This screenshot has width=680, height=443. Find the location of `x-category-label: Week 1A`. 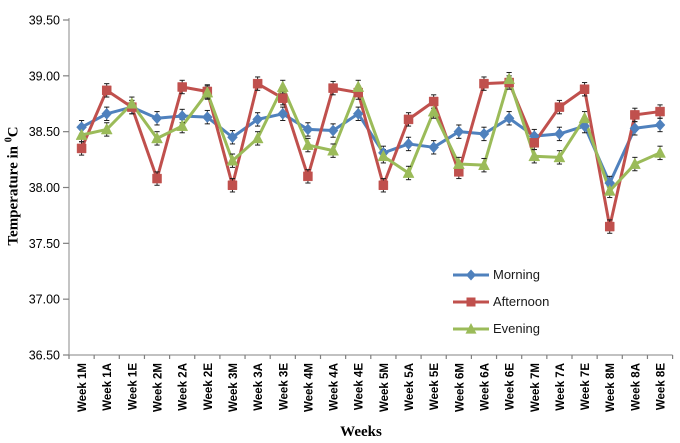

x-category-label: Week 1A is located at coordinates (108, 387).